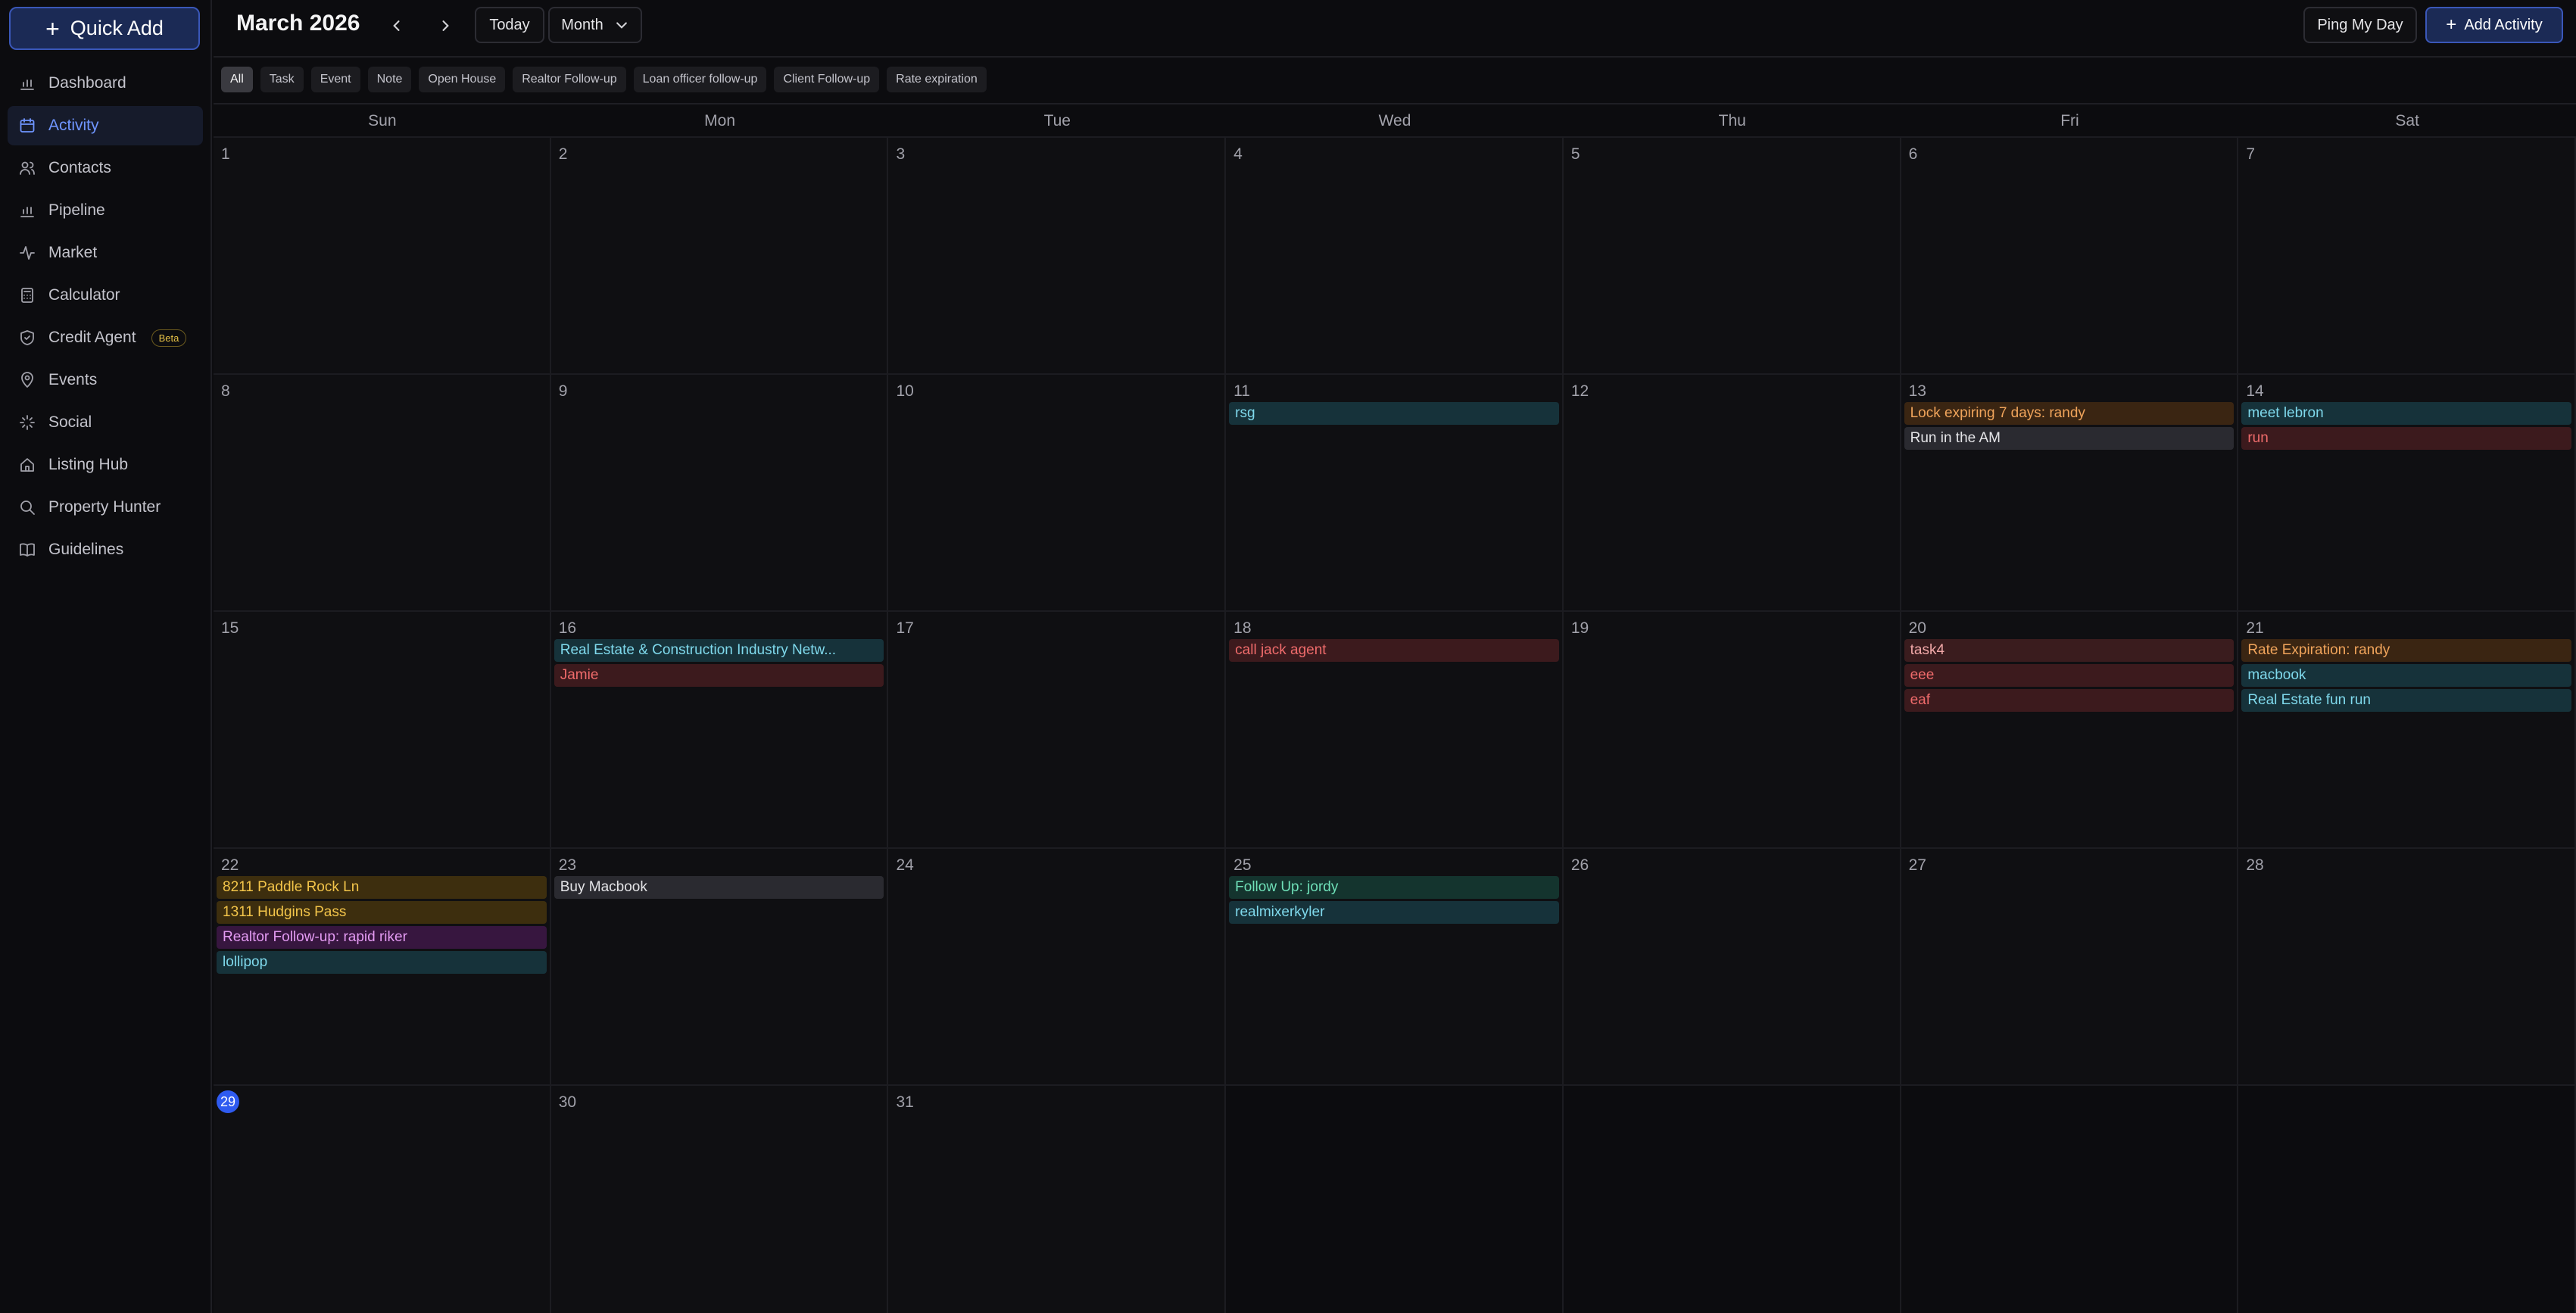 The image size is (2576, 1313). I want to click on calendar-day-cell: 1, so click(382, 255).